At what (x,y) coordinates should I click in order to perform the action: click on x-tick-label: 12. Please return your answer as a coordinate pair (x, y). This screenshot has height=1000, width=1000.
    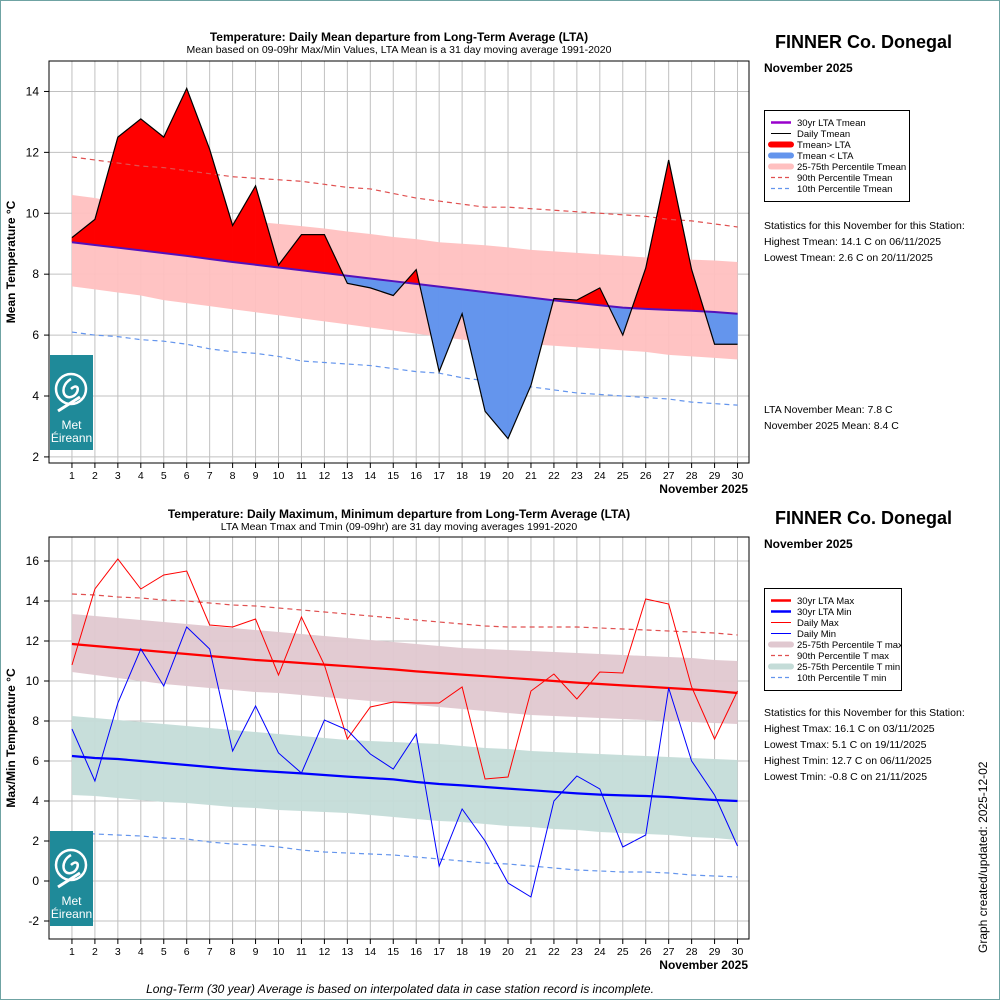
    Looking at the image, I should click on (325, 952).